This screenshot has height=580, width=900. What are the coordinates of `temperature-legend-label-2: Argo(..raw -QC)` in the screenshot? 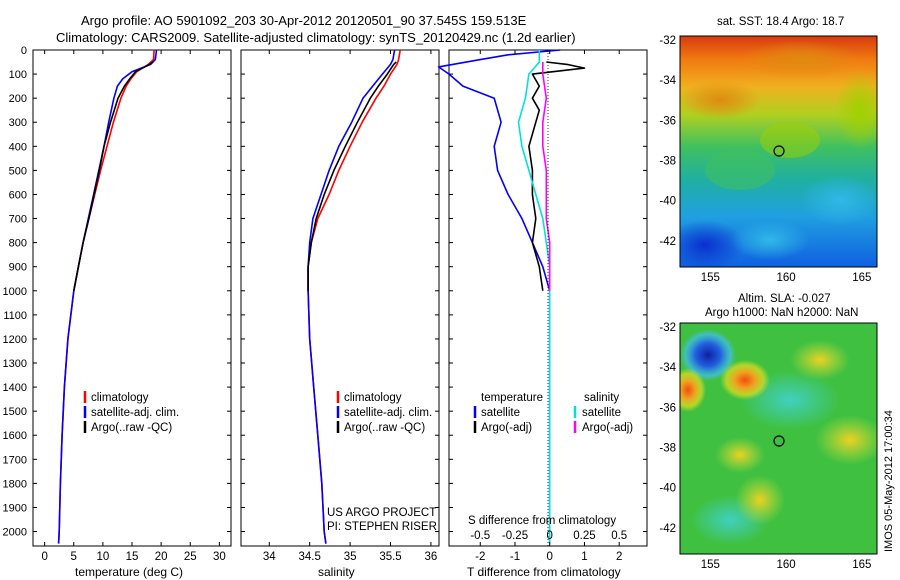 It's located at (131, 428).